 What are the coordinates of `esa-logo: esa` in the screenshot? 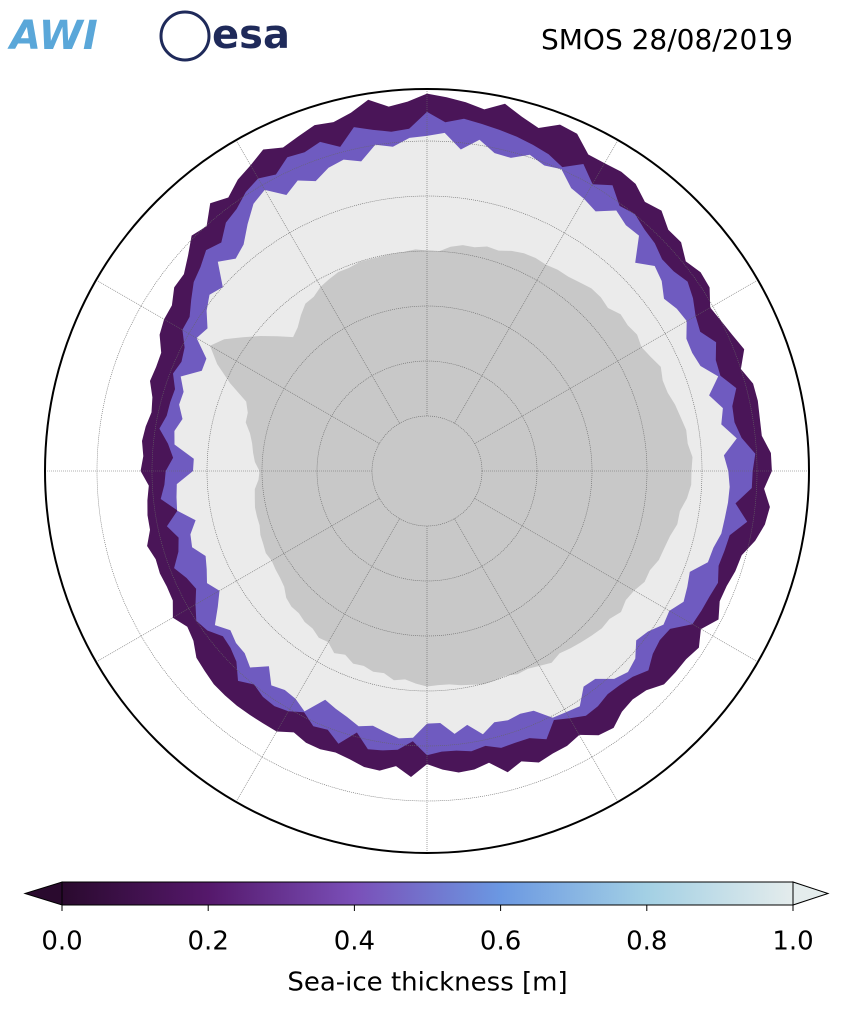 It's located at (251, 35).